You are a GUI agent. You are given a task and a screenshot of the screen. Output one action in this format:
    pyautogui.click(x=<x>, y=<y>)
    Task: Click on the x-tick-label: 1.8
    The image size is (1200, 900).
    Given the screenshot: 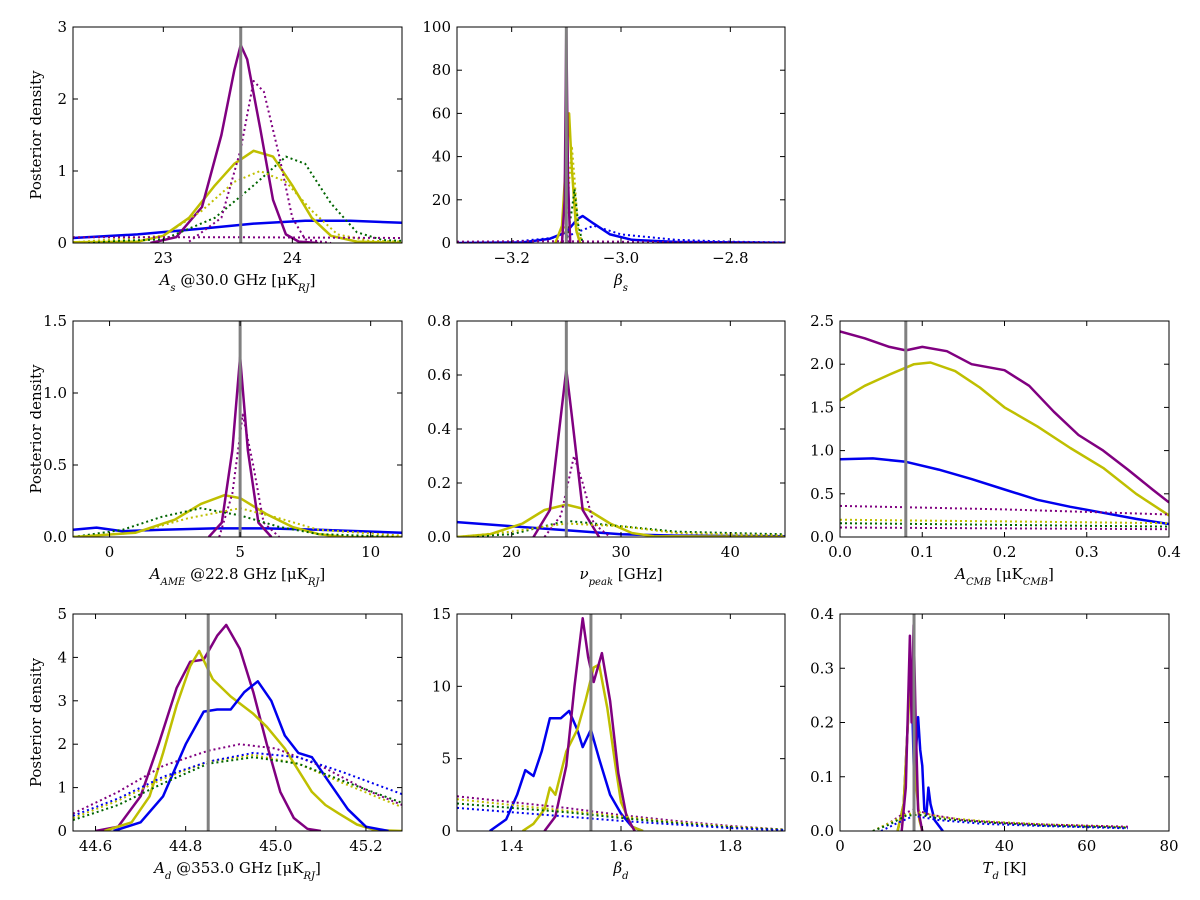 What is the action you would take?
    pyautogui.click(x=730, y=846)
    